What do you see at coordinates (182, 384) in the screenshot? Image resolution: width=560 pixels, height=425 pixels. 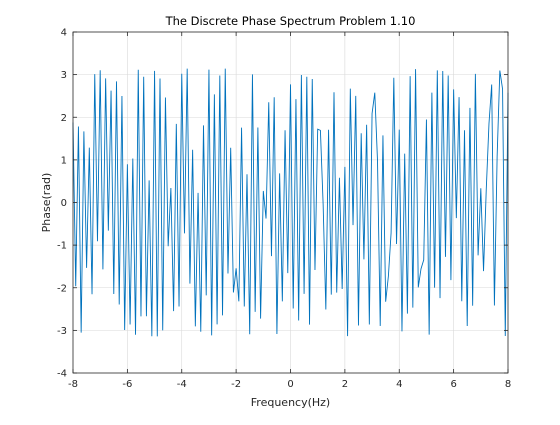 I see `x-tick-label: -4` at bounding box center [182, 384].